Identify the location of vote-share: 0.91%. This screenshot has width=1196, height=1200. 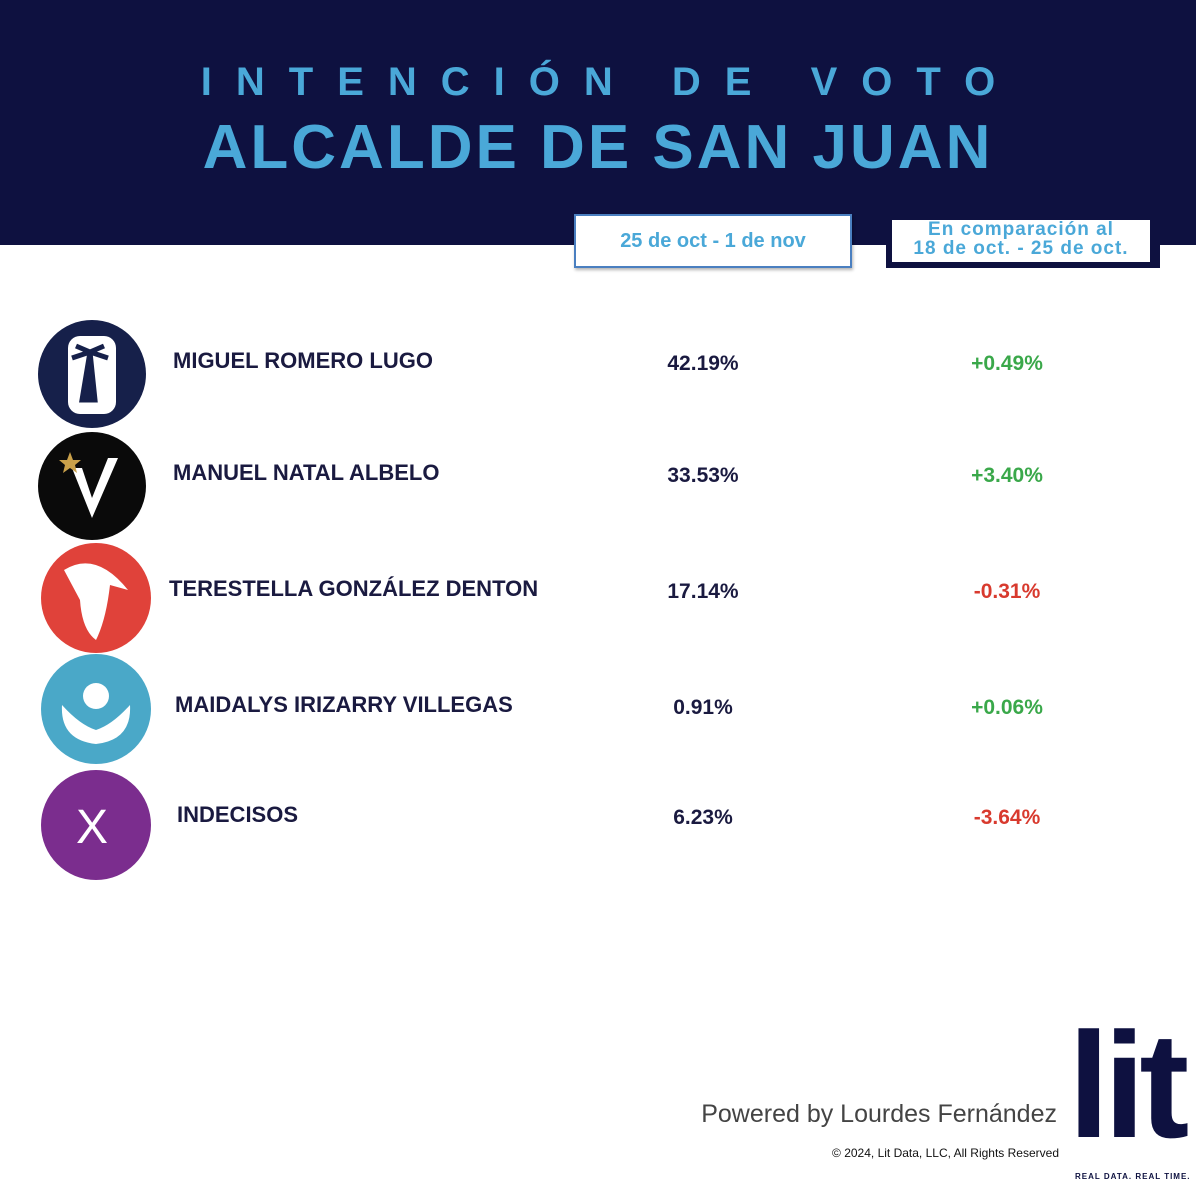
(703, 707).